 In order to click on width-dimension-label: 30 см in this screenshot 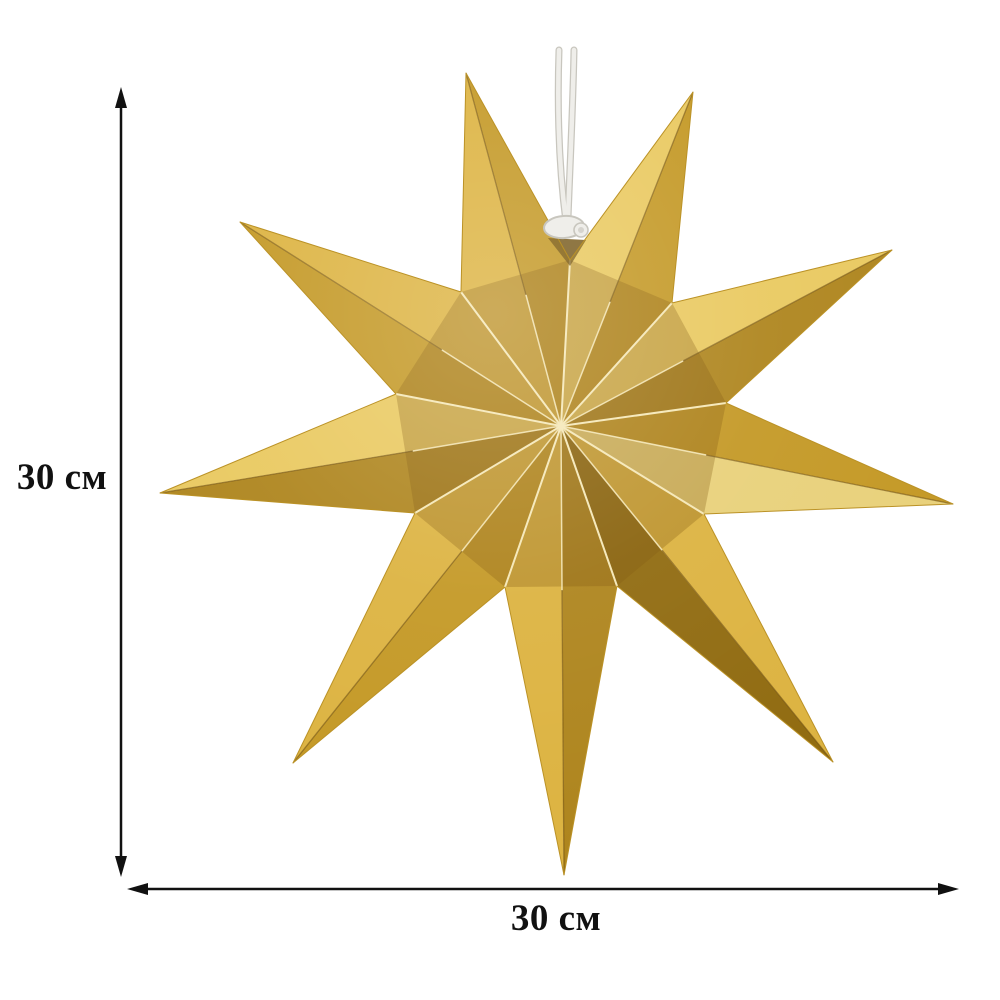, I will do `click(556, 918)`.